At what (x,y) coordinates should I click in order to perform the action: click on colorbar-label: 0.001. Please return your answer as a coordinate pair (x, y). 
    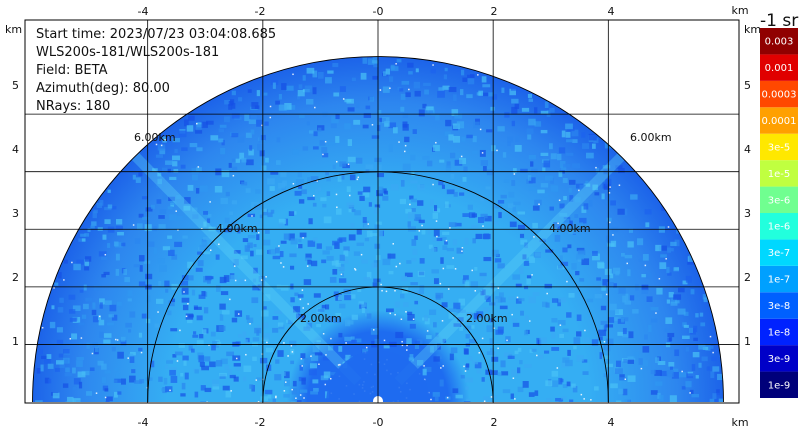
    Looking at the image, I should click on (779, 68).